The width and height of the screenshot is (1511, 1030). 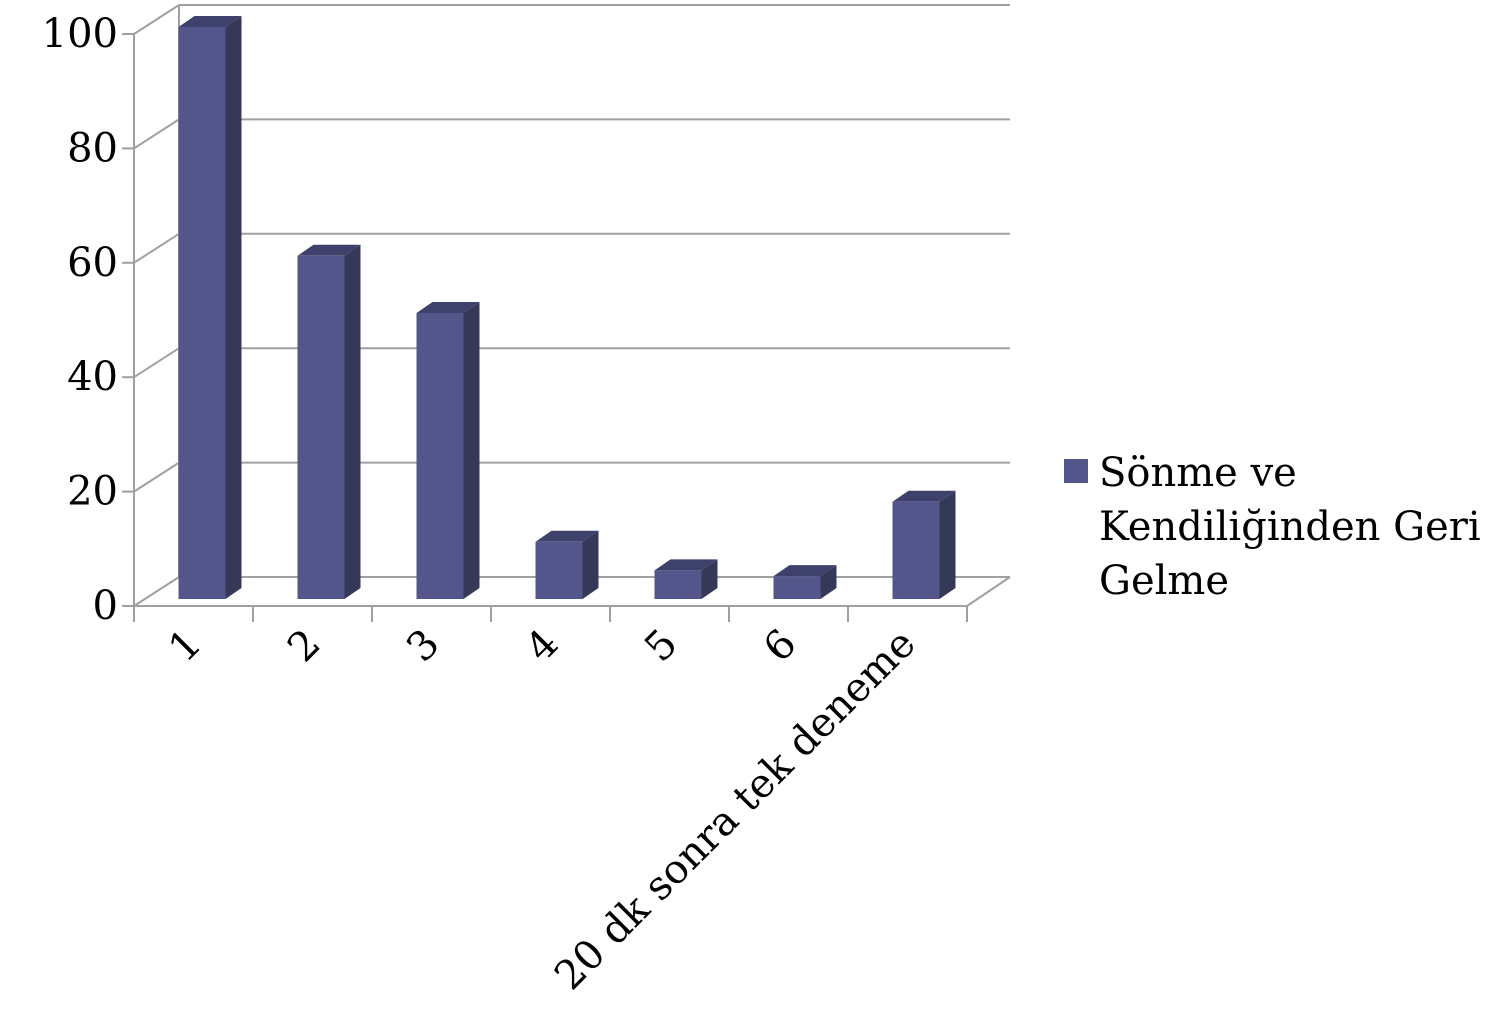 I want to click on bar-20 dk sonra tek deneme, so click(x=924, y=544).